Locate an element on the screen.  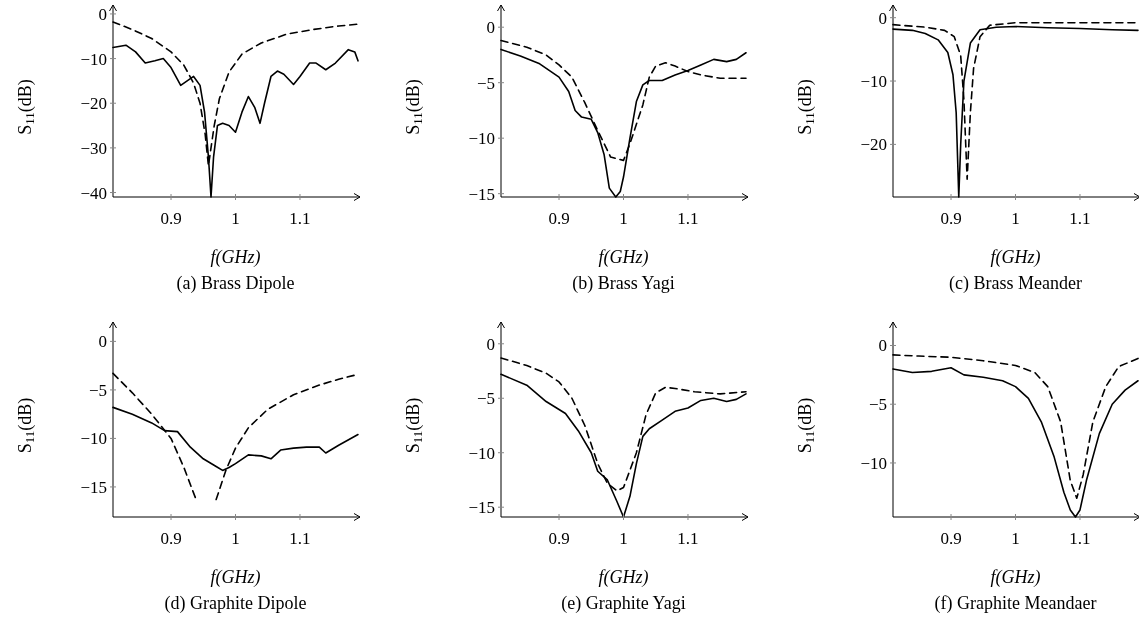
text: (e) Graphite Yagi is located at coordinates (623, 603).